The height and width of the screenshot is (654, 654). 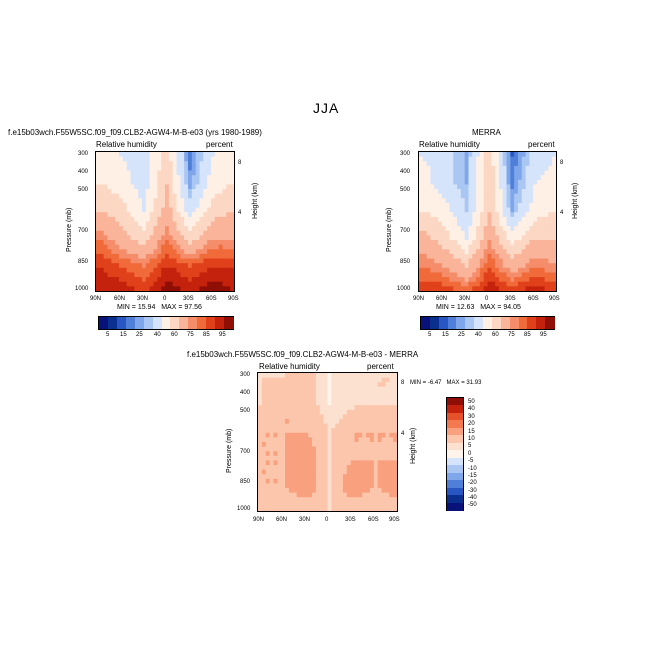 I want to click on cb-label-15-merra: 15, so click(x=445, y=335).